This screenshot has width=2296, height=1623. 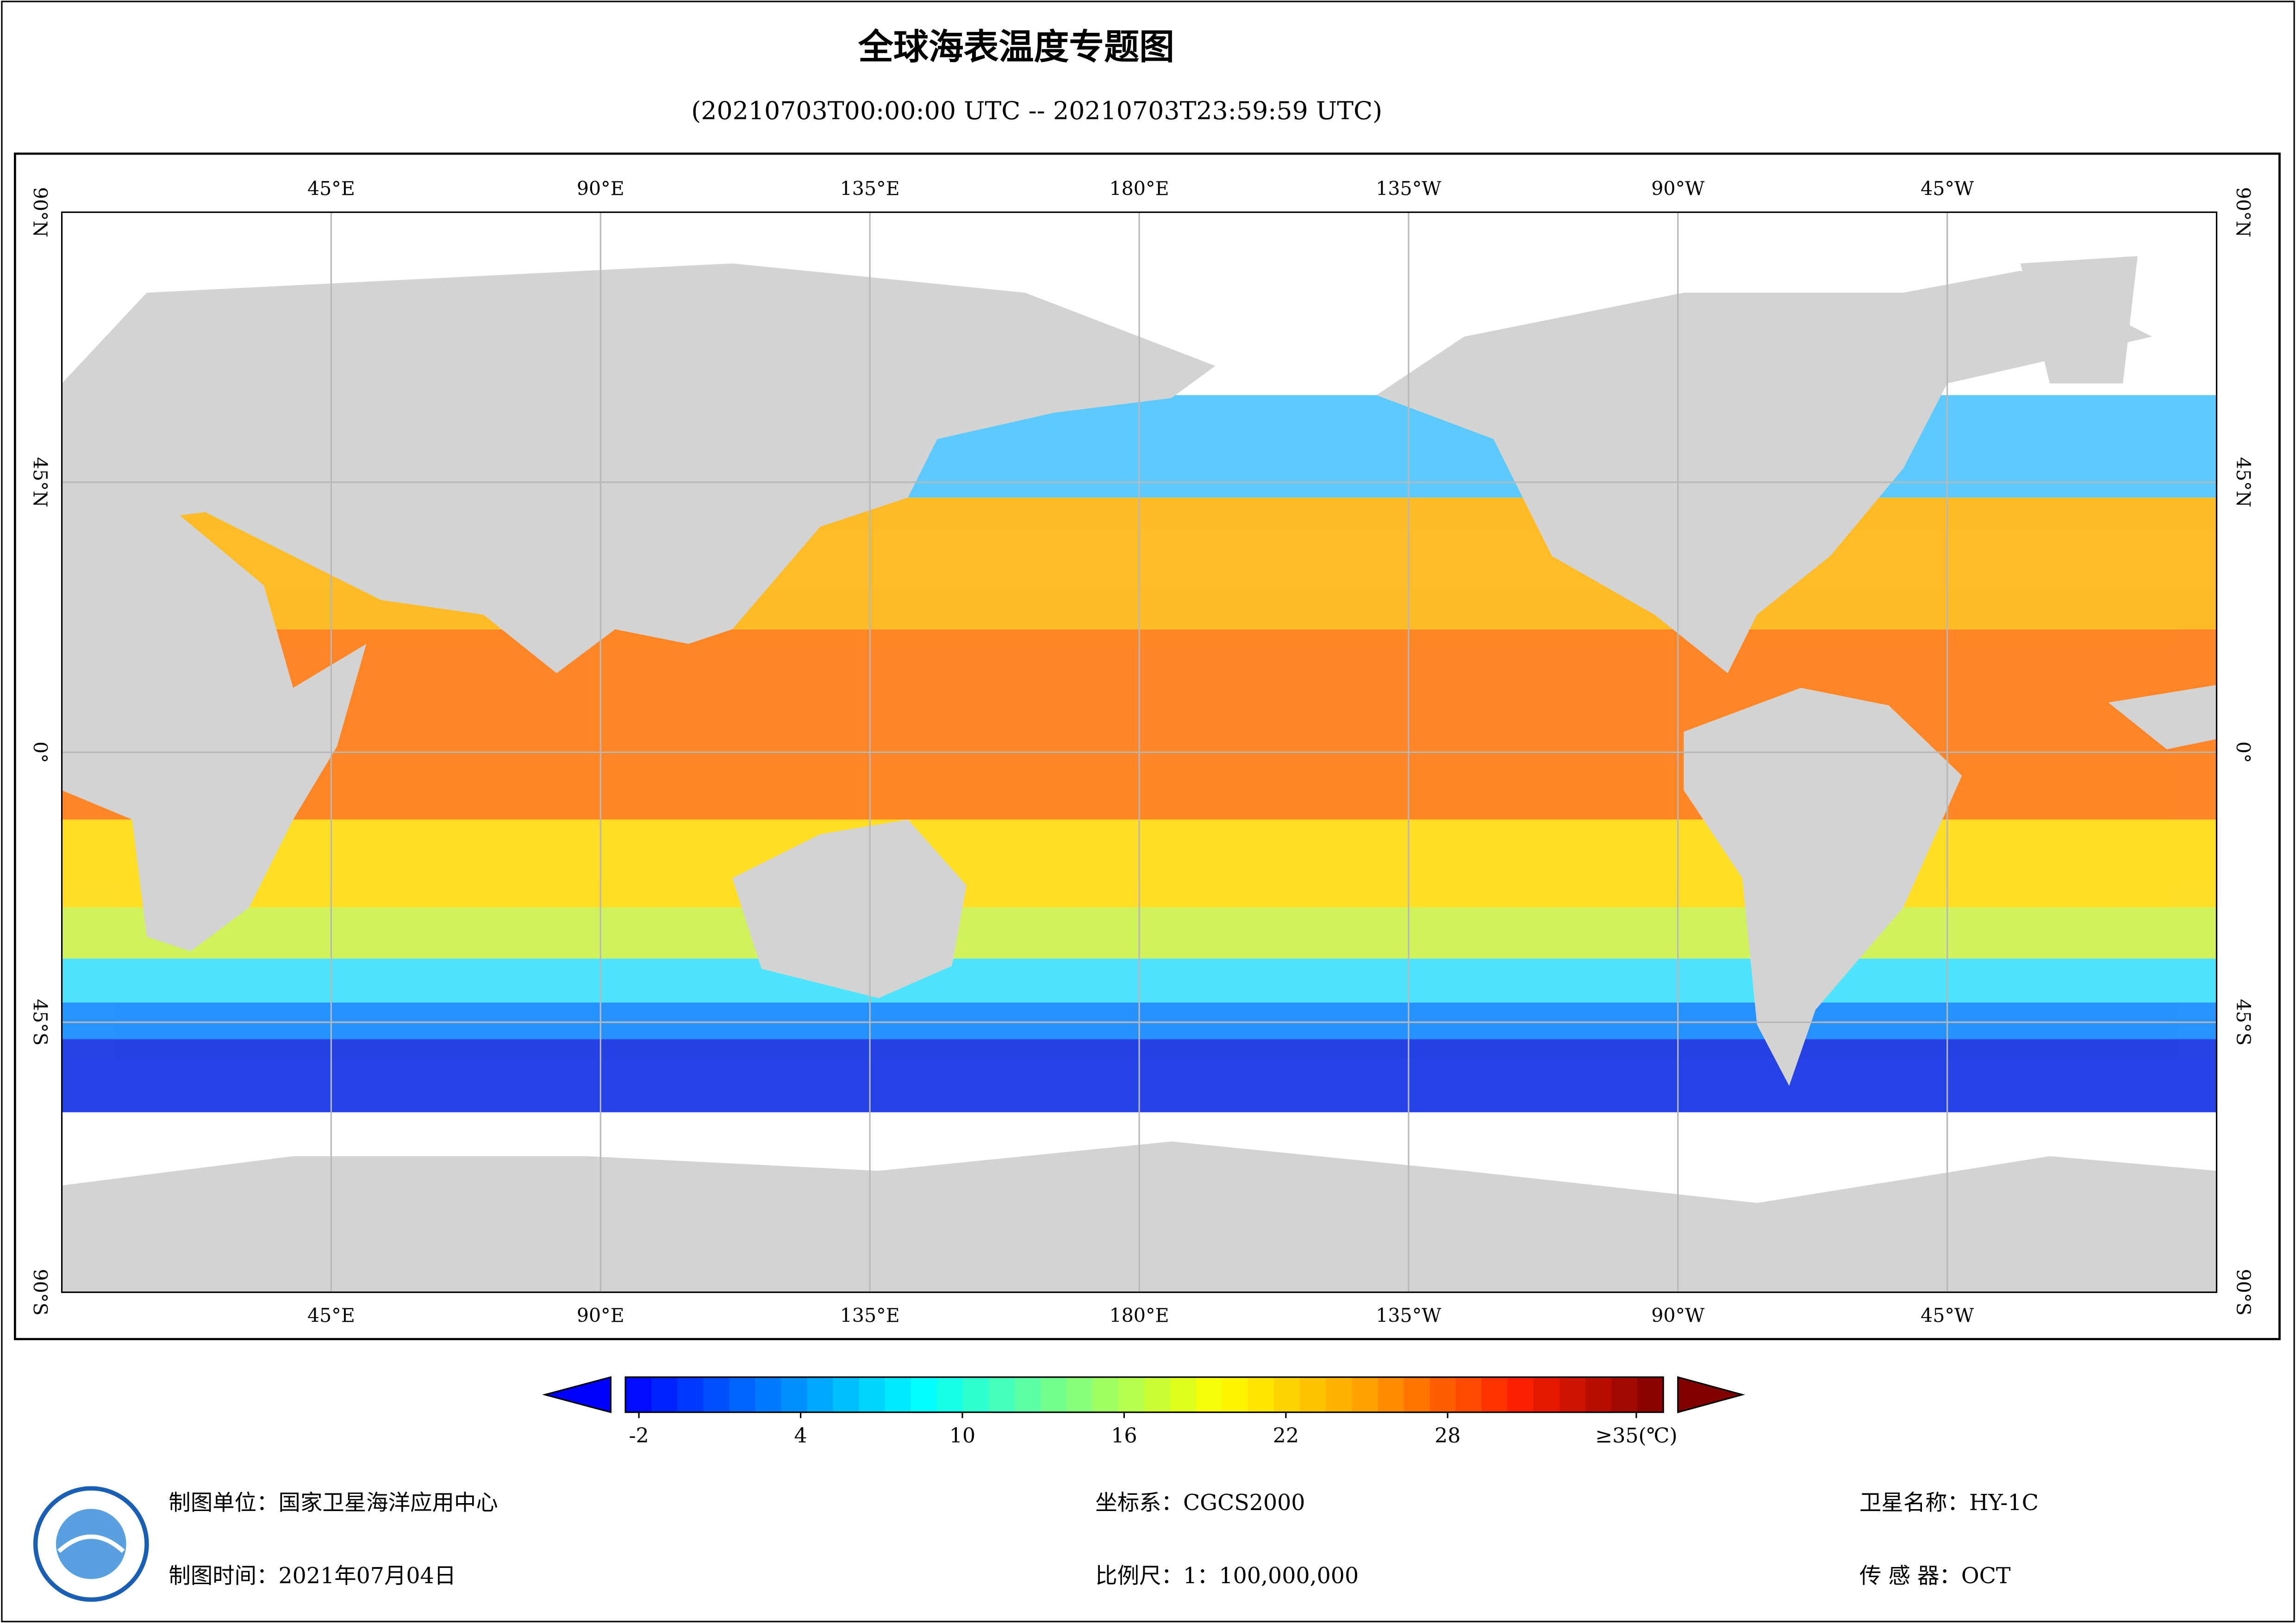 What do you see at coordinates (2243, 752) in the screenshot?
I see `lat-label-right: 0°` at bounding box center [2243, 752].